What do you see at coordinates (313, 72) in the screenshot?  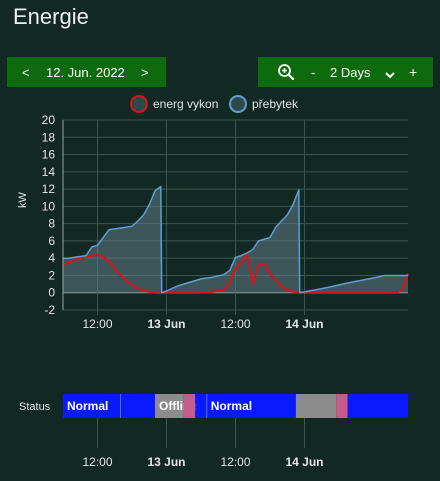 I see `zoom-out-button: -` at bounding box center [313, 72].